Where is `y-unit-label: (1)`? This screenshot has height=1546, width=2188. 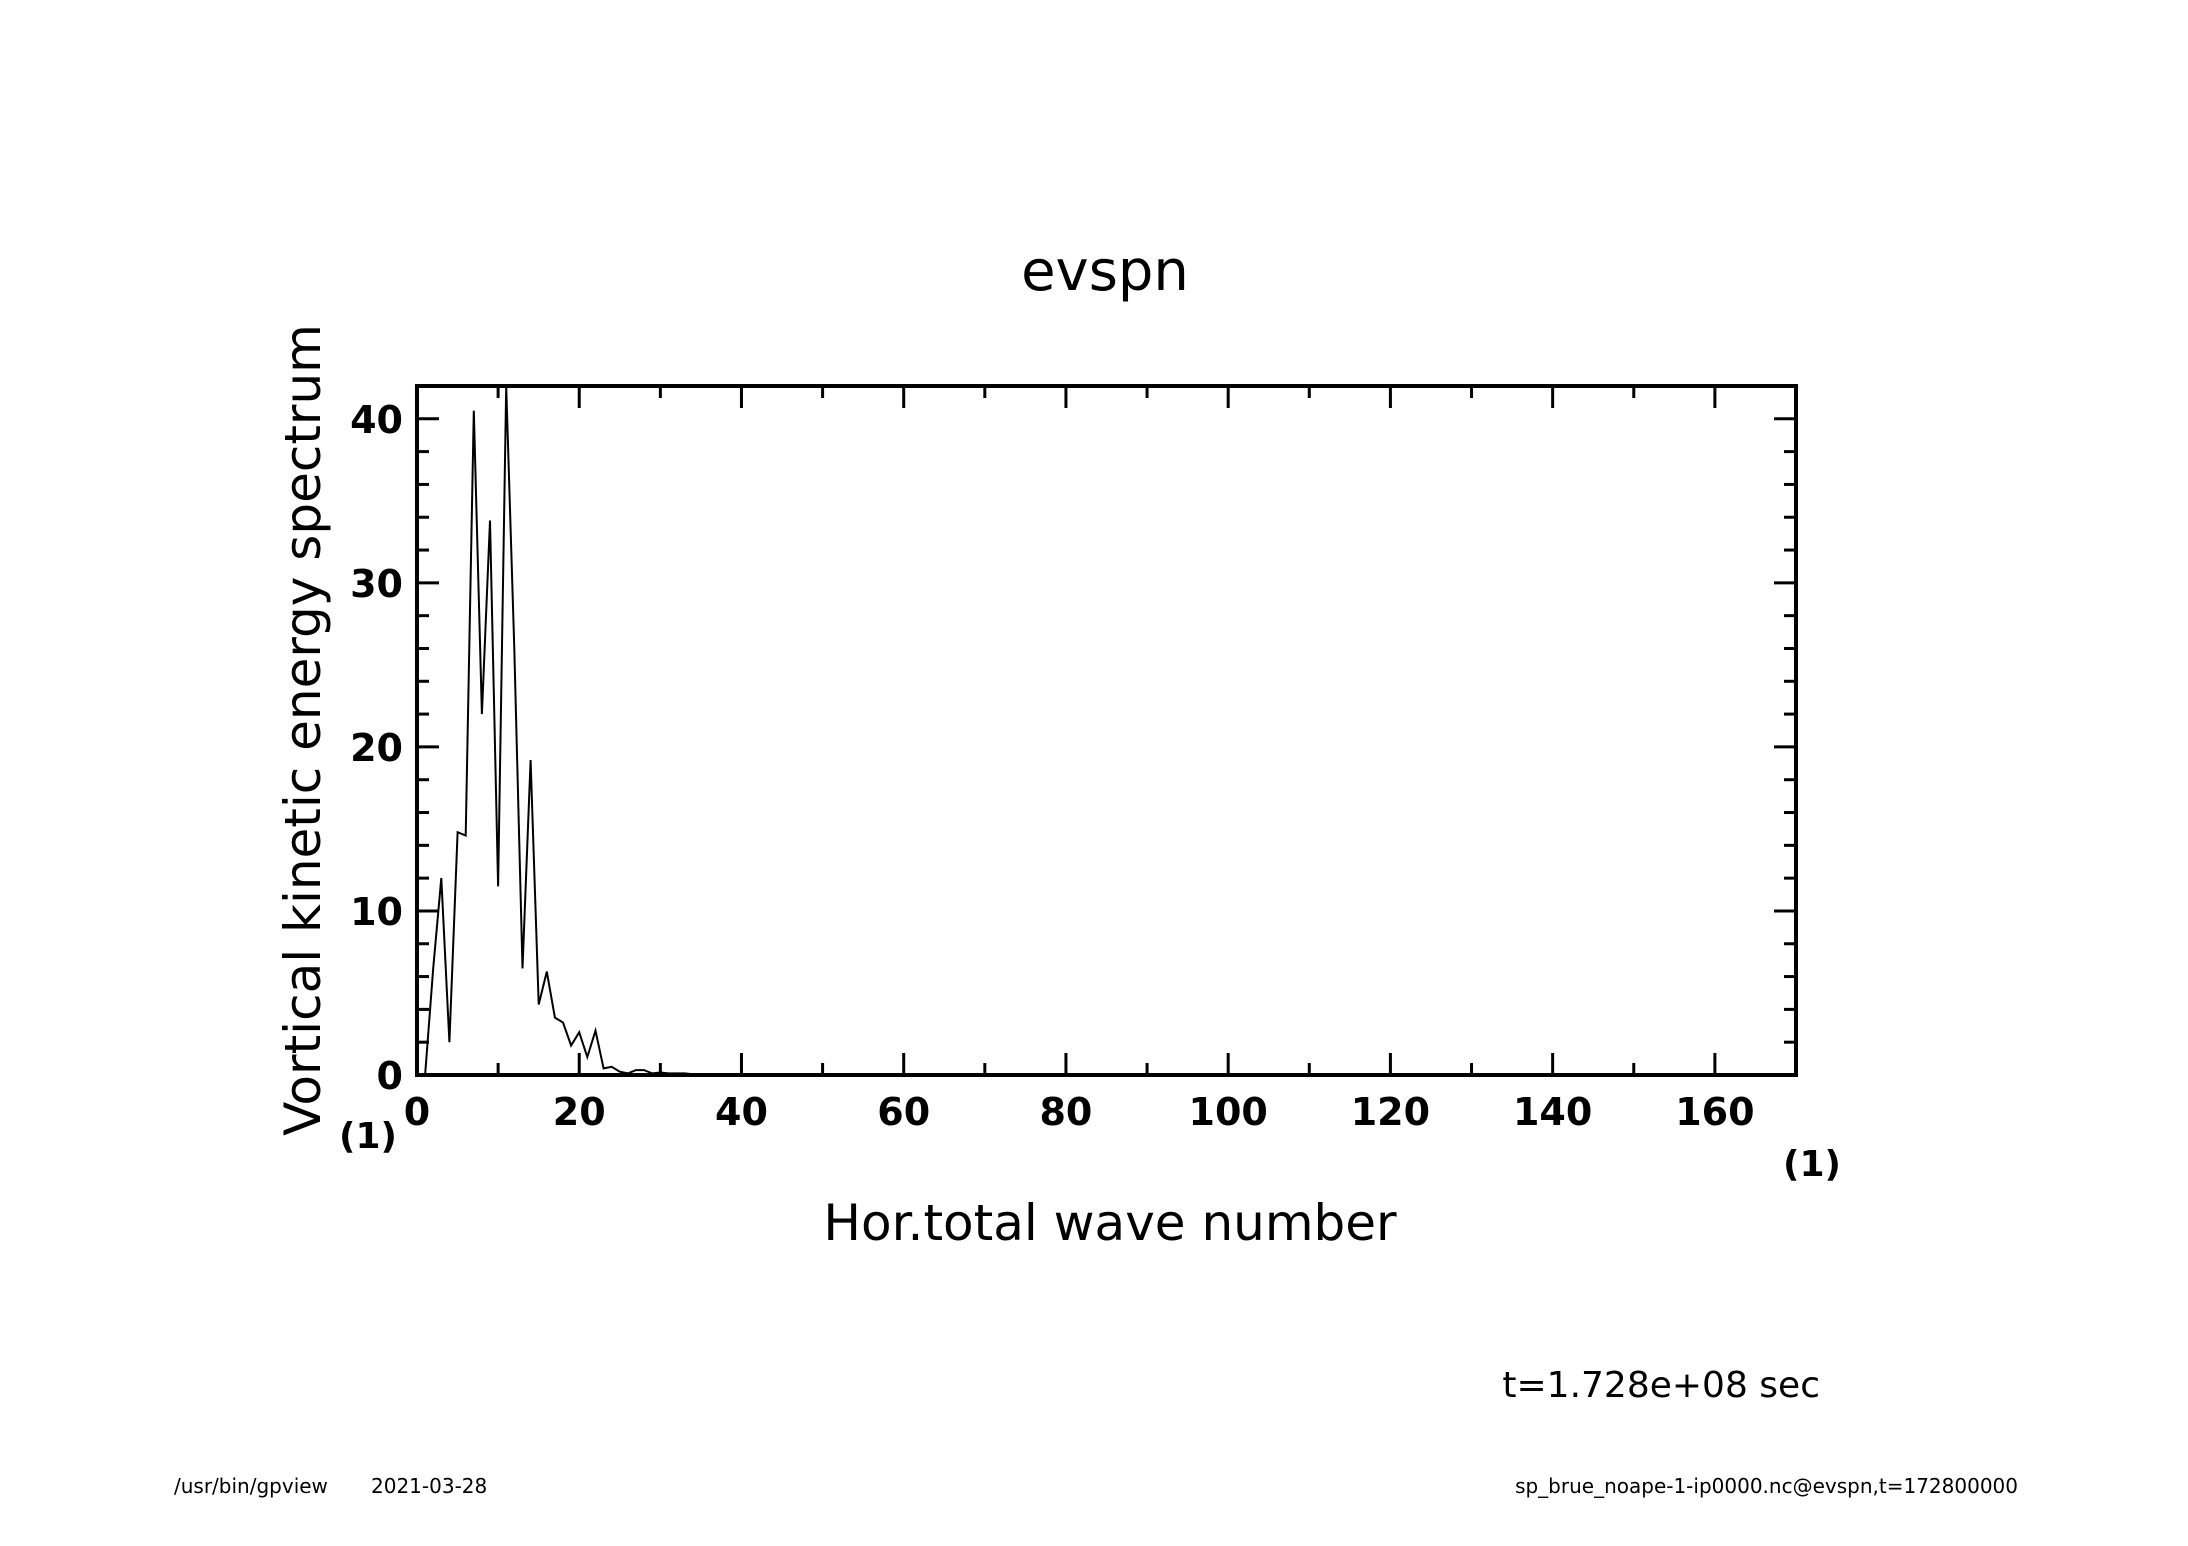
y-unit-label: (1) is located at coordinates (368, 1136).